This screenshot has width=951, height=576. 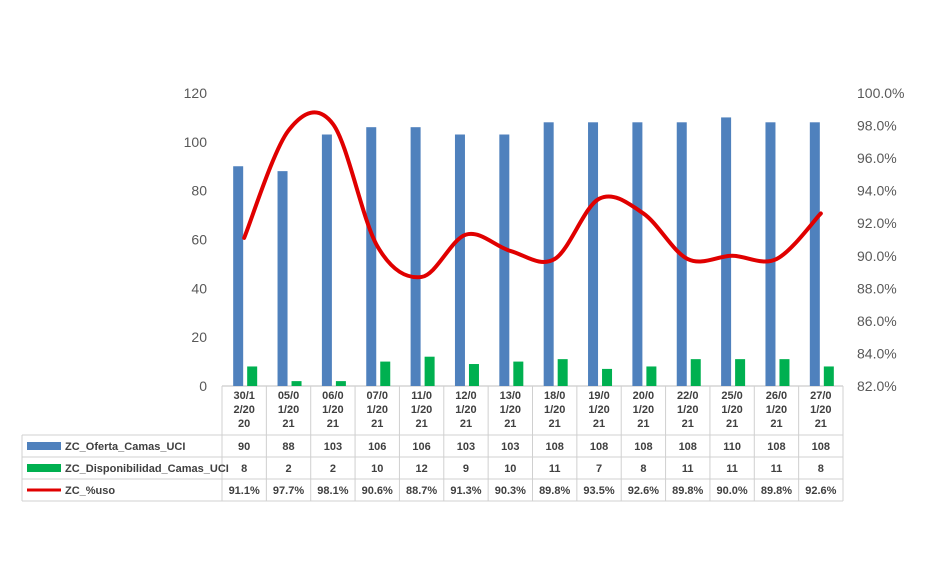 What do you see at coordinates (599, 469) in the screenshot?
I see `data-label: 7` at bounding box center [599, 469].